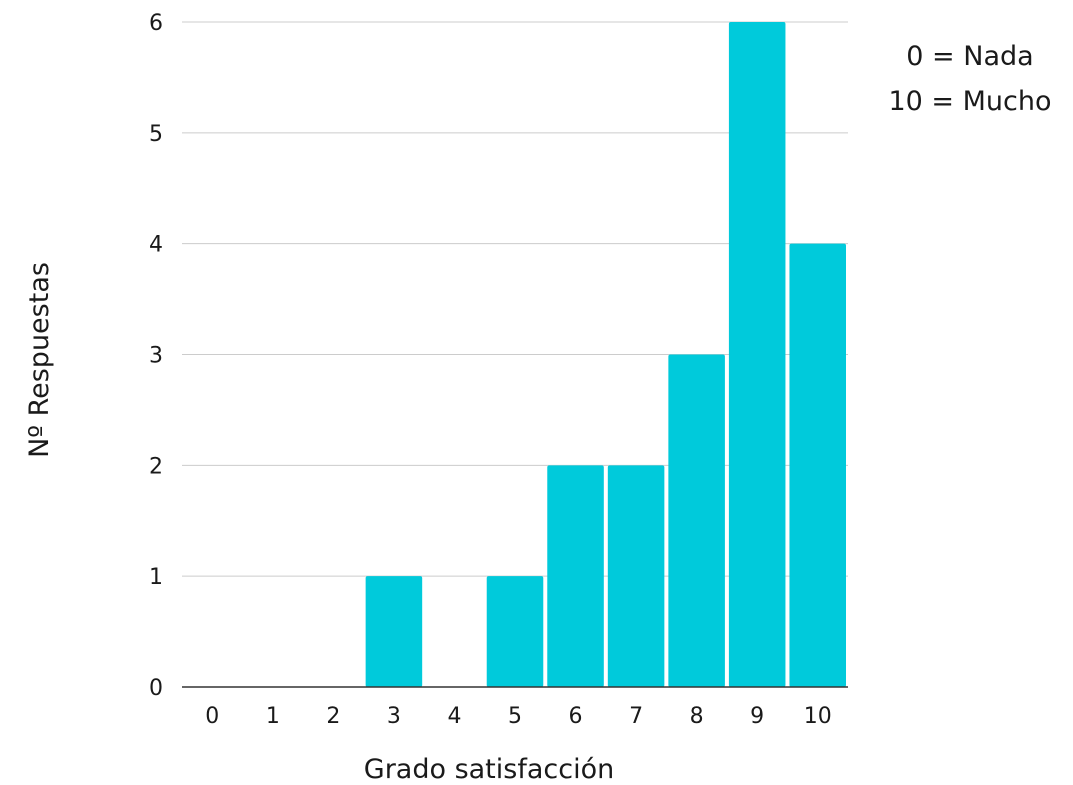 The height and width of the screenshot is (785, 1073). I want to click on scale-note-min: 0 = Nada, so click(969, 56).